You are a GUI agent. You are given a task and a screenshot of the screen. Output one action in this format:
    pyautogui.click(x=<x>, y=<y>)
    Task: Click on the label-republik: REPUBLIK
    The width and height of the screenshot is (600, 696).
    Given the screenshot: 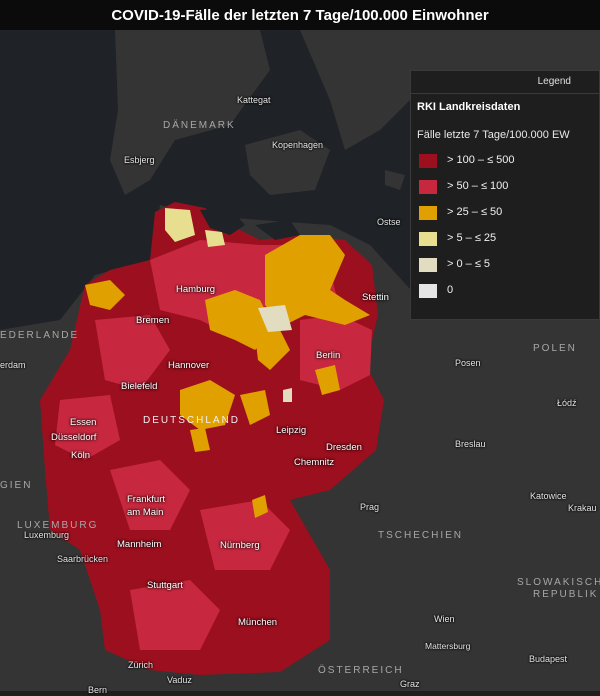 What is the action you would take?
    pyautogui.click(x=566, y=594)
    